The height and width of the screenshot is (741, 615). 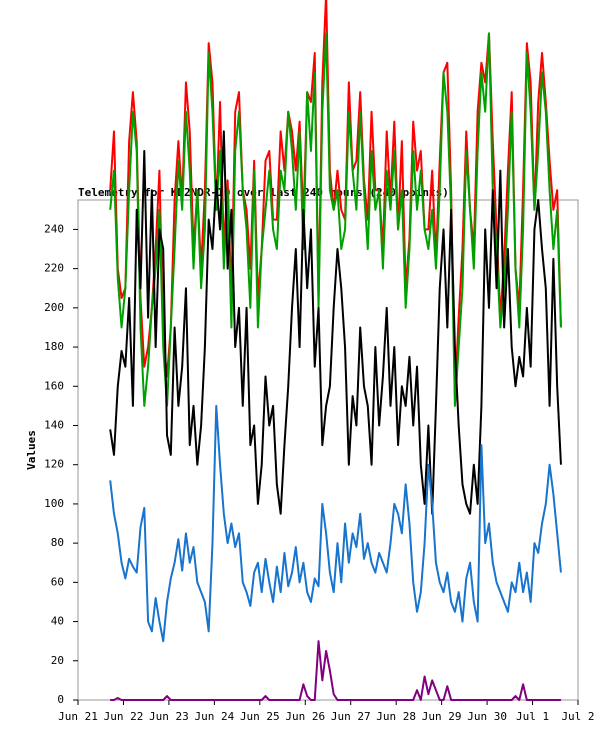 What do you see at coordinates (54, 228) in the screenshot?
I see `y-tick-label: 240` at bounding box center [54, 228].